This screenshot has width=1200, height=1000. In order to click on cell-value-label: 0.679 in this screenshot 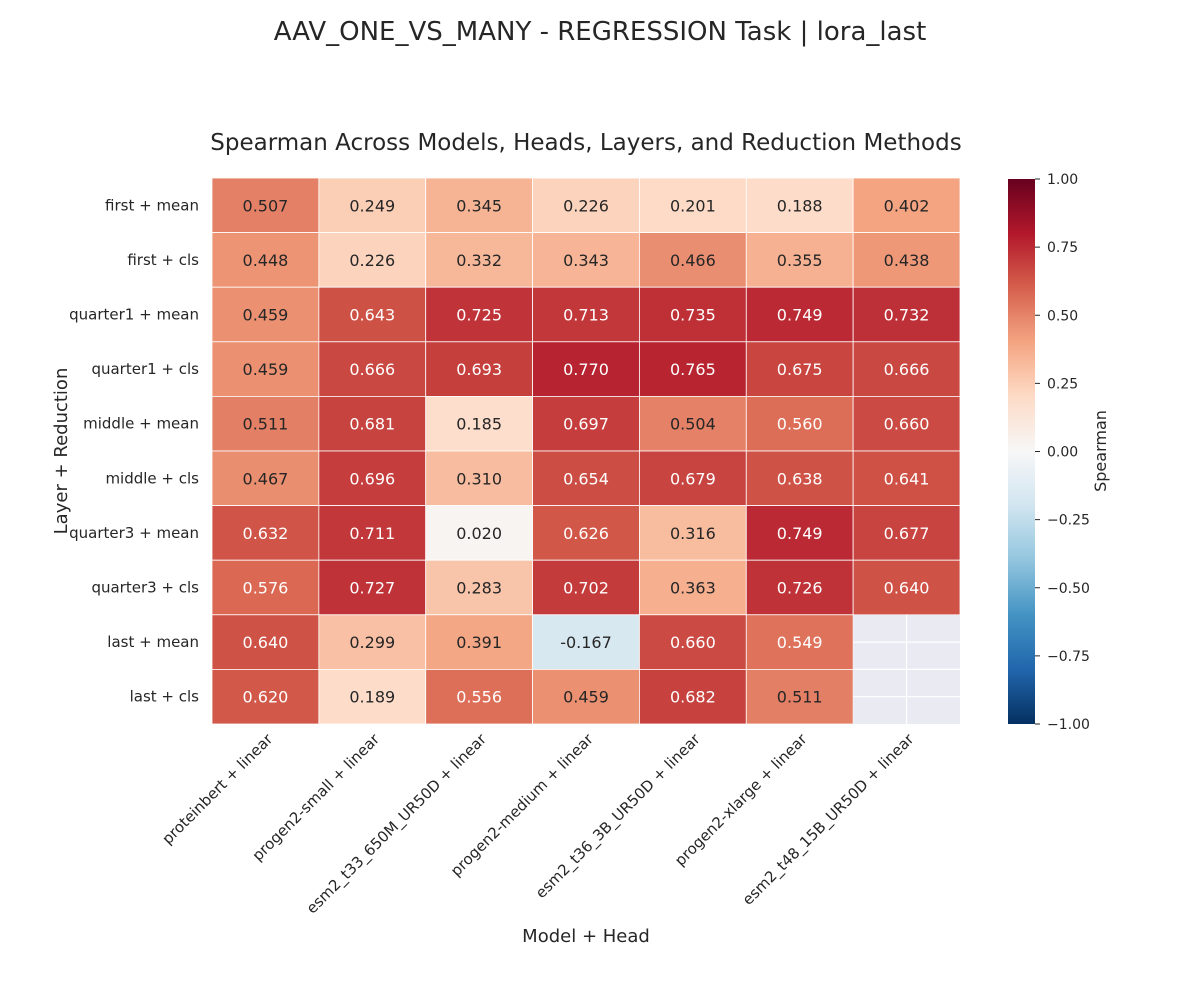, I will do `click(693, 478)`.